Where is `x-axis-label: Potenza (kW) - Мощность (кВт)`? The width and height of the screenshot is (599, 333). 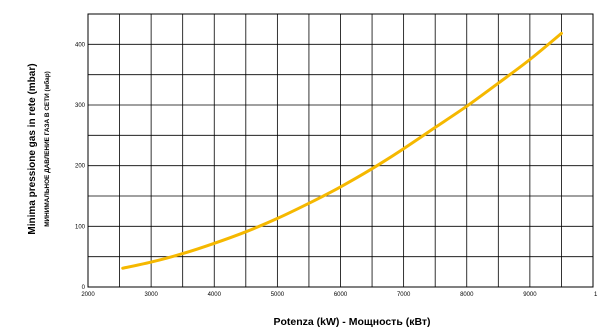 x-axis-label: Potenza (kW) - Мощность (кВт) is located at coordinates (351, 322).